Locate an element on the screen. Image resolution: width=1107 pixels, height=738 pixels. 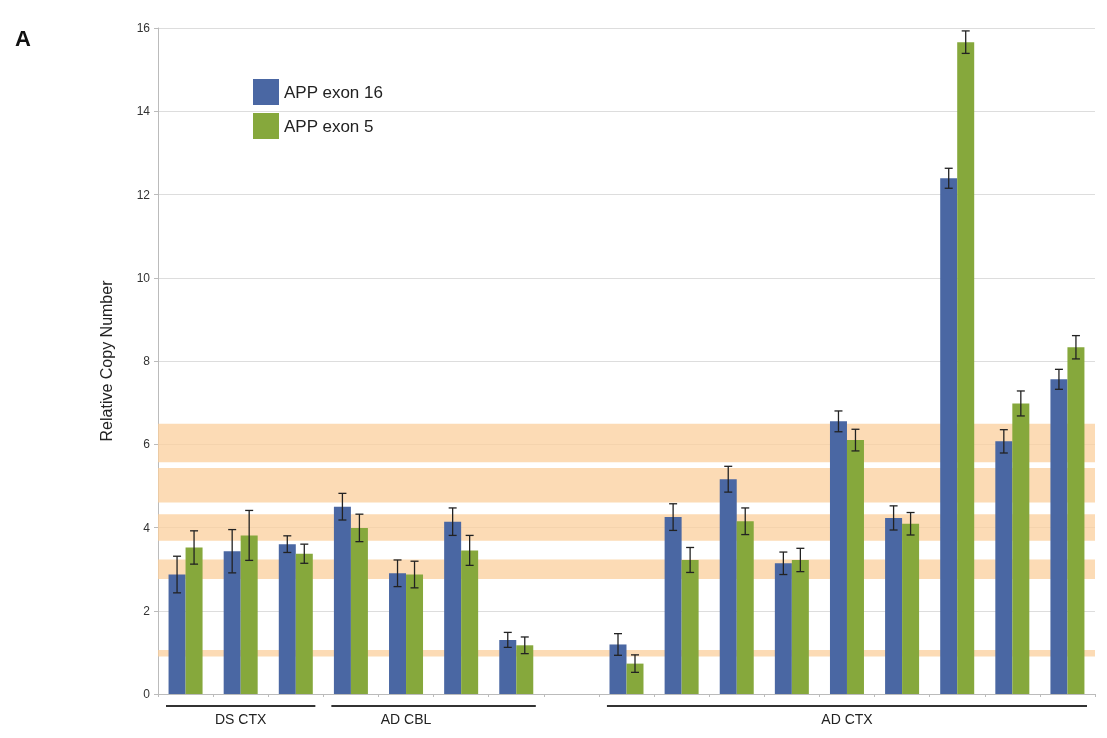
y-tick-label: 16 is located at coordinates (143, 28).